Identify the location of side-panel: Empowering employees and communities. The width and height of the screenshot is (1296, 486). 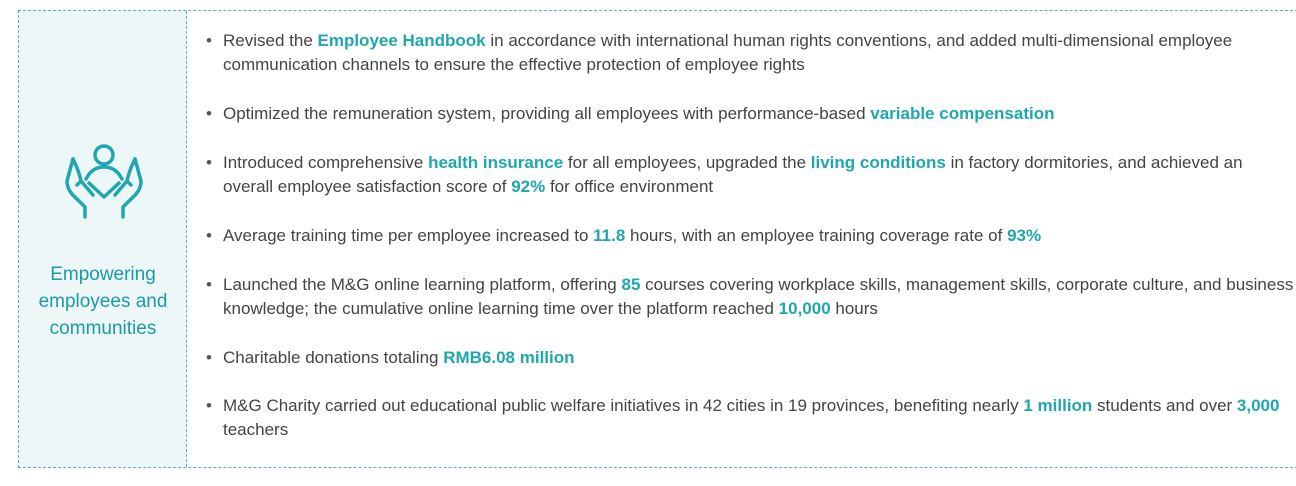
(103, 239).